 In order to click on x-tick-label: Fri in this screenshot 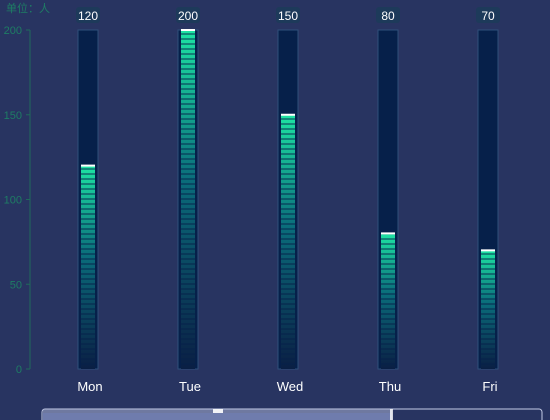, I will do `click(489, 386)`.